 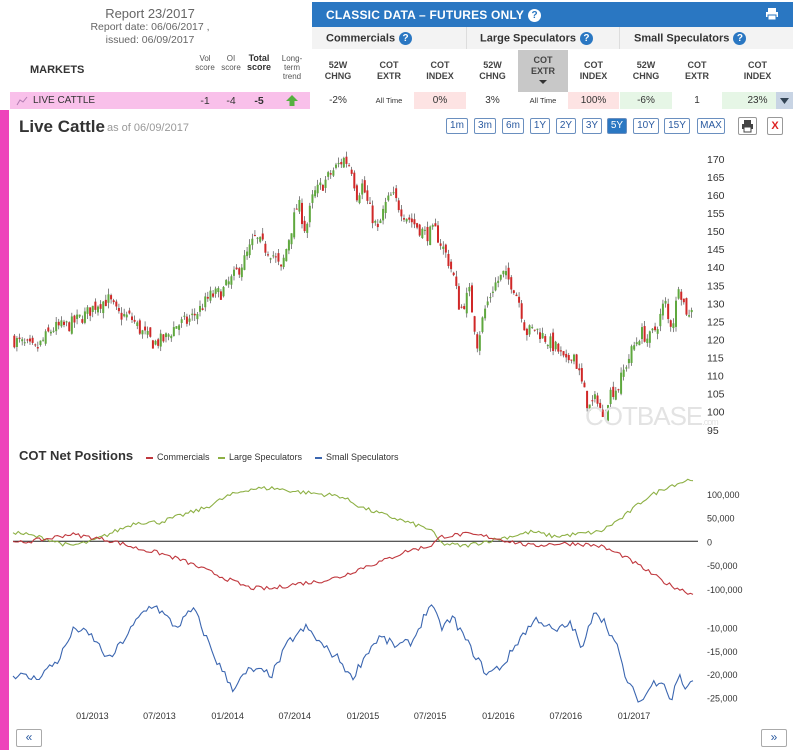 What do you see at coordinates (64, 100) in the screenshot?
I see `market-name: LIVE CATTLE` at bounding box center [64, 100].